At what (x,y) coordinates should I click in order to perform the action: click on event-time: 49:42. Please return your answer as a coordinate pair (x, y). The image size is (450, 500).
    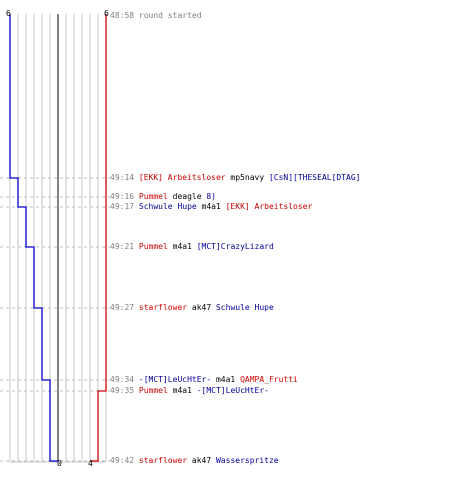
    Looking at the image, I should click on (124, 460).